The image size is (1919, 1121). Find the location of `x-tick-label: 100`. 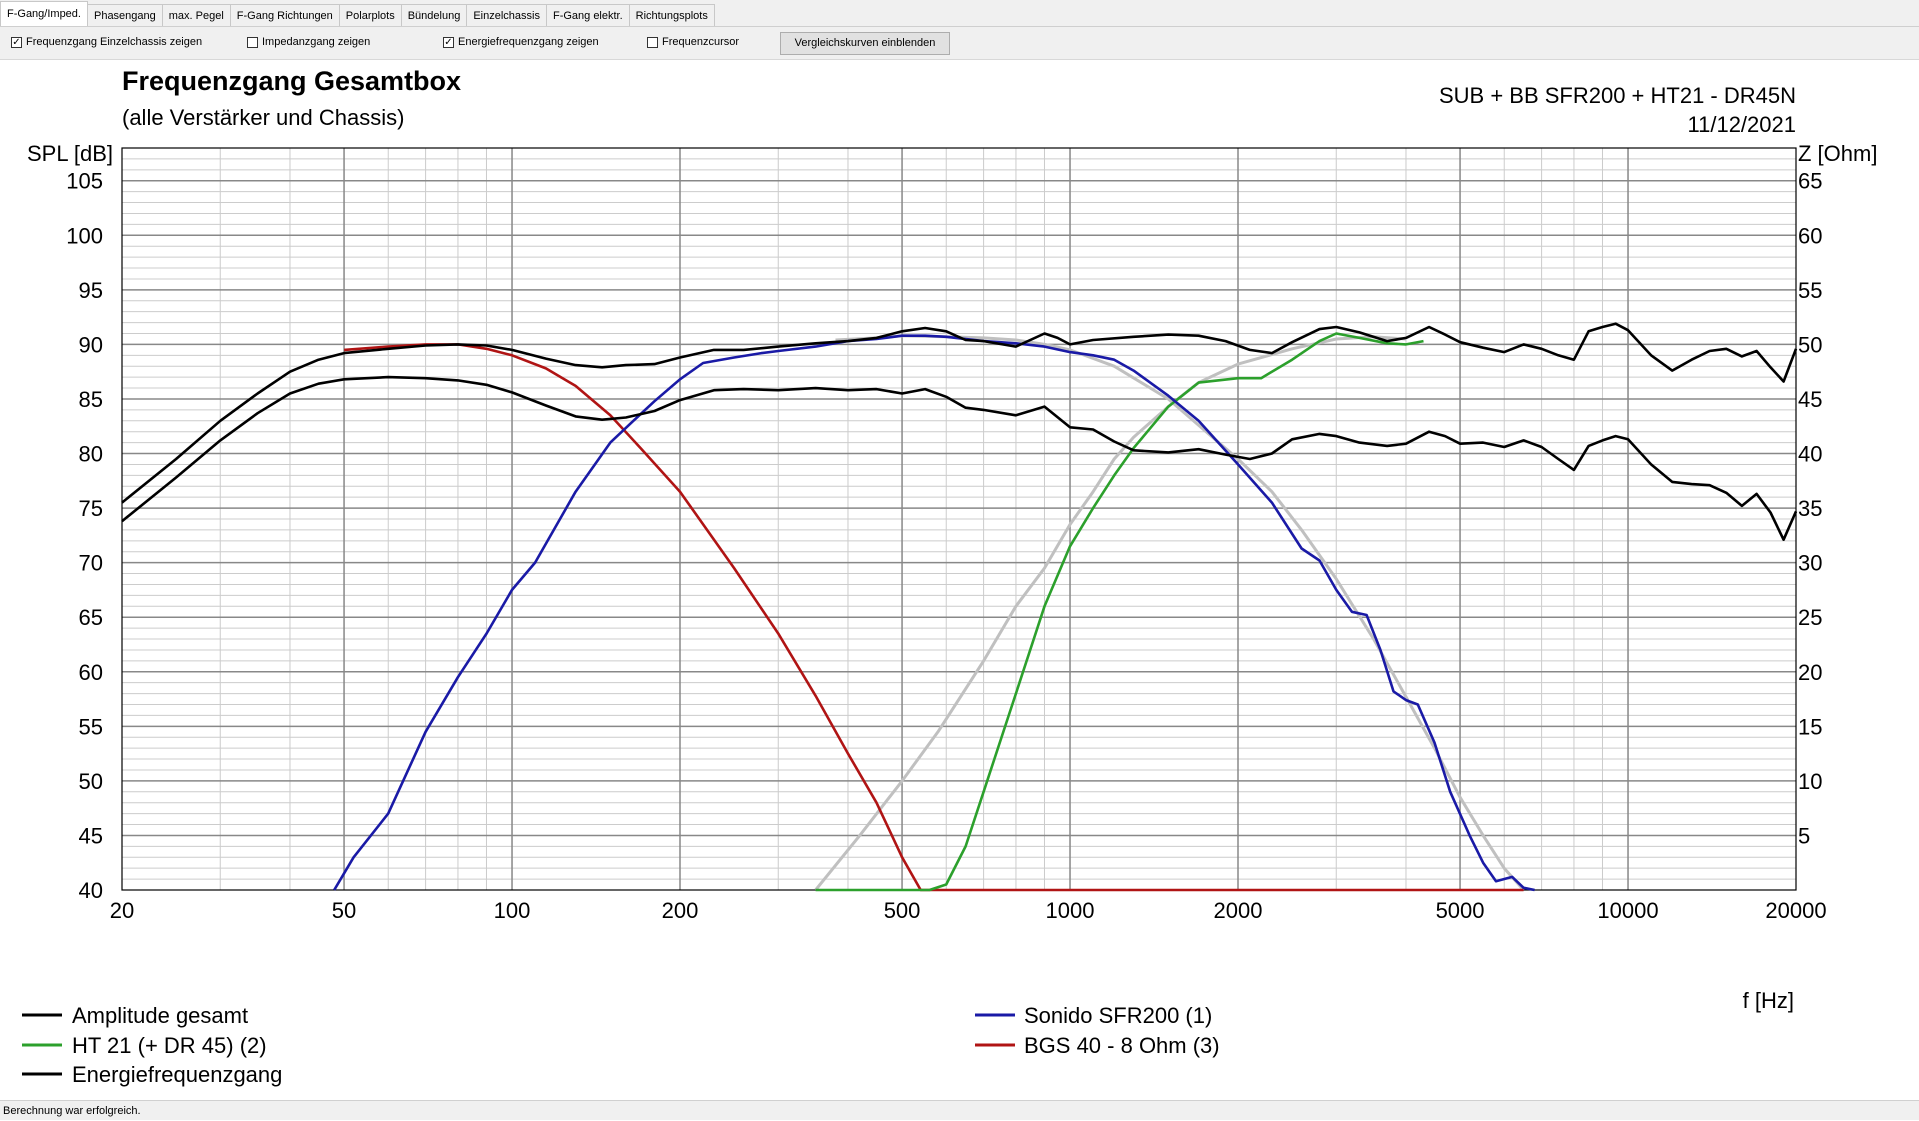

x-tick-label: 100 is located at coordinates (512, 910).